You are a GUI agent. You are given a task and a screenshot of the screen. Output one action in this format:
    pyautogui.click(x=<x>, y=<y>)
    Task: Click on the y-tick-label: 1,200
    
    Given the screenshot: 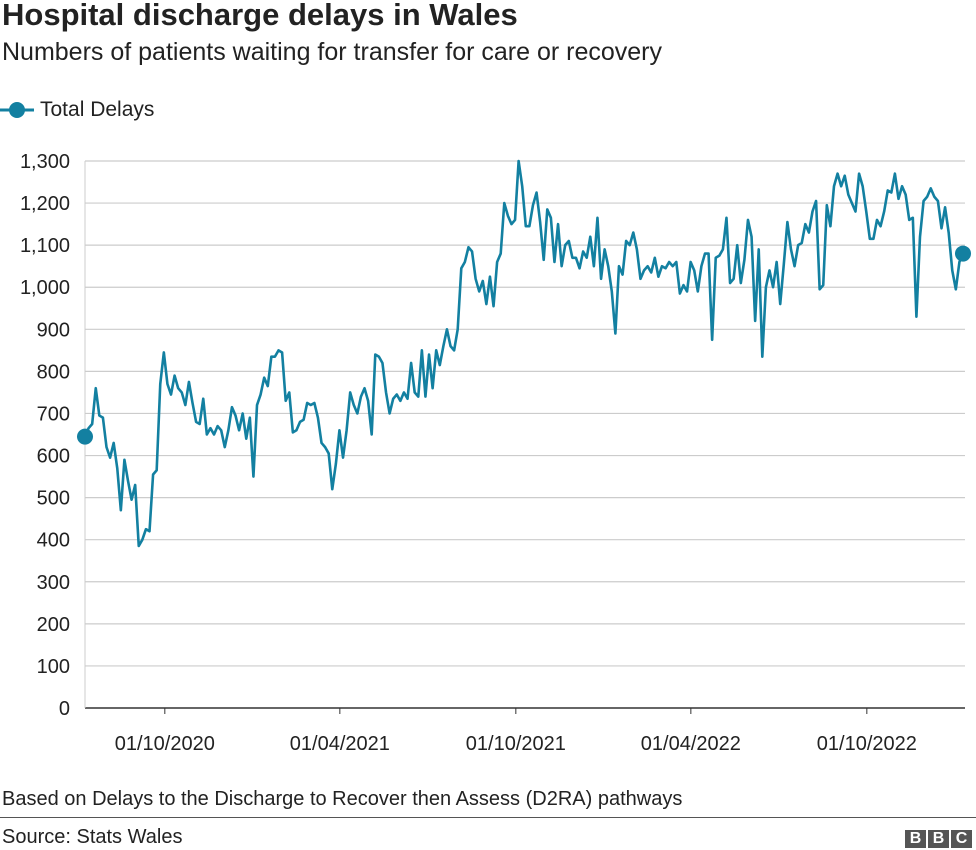 What is the action you would take?
    pyautogui.click(x=45, y=204)
    